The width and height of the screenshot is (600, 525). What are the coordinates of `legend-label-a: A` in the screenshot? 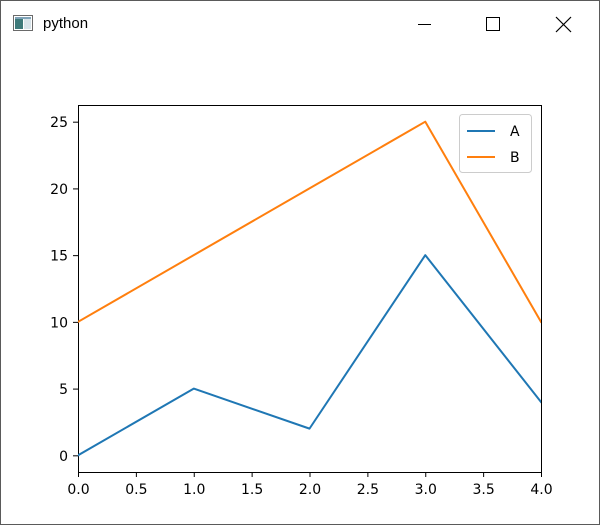 It's located at (515, 132).